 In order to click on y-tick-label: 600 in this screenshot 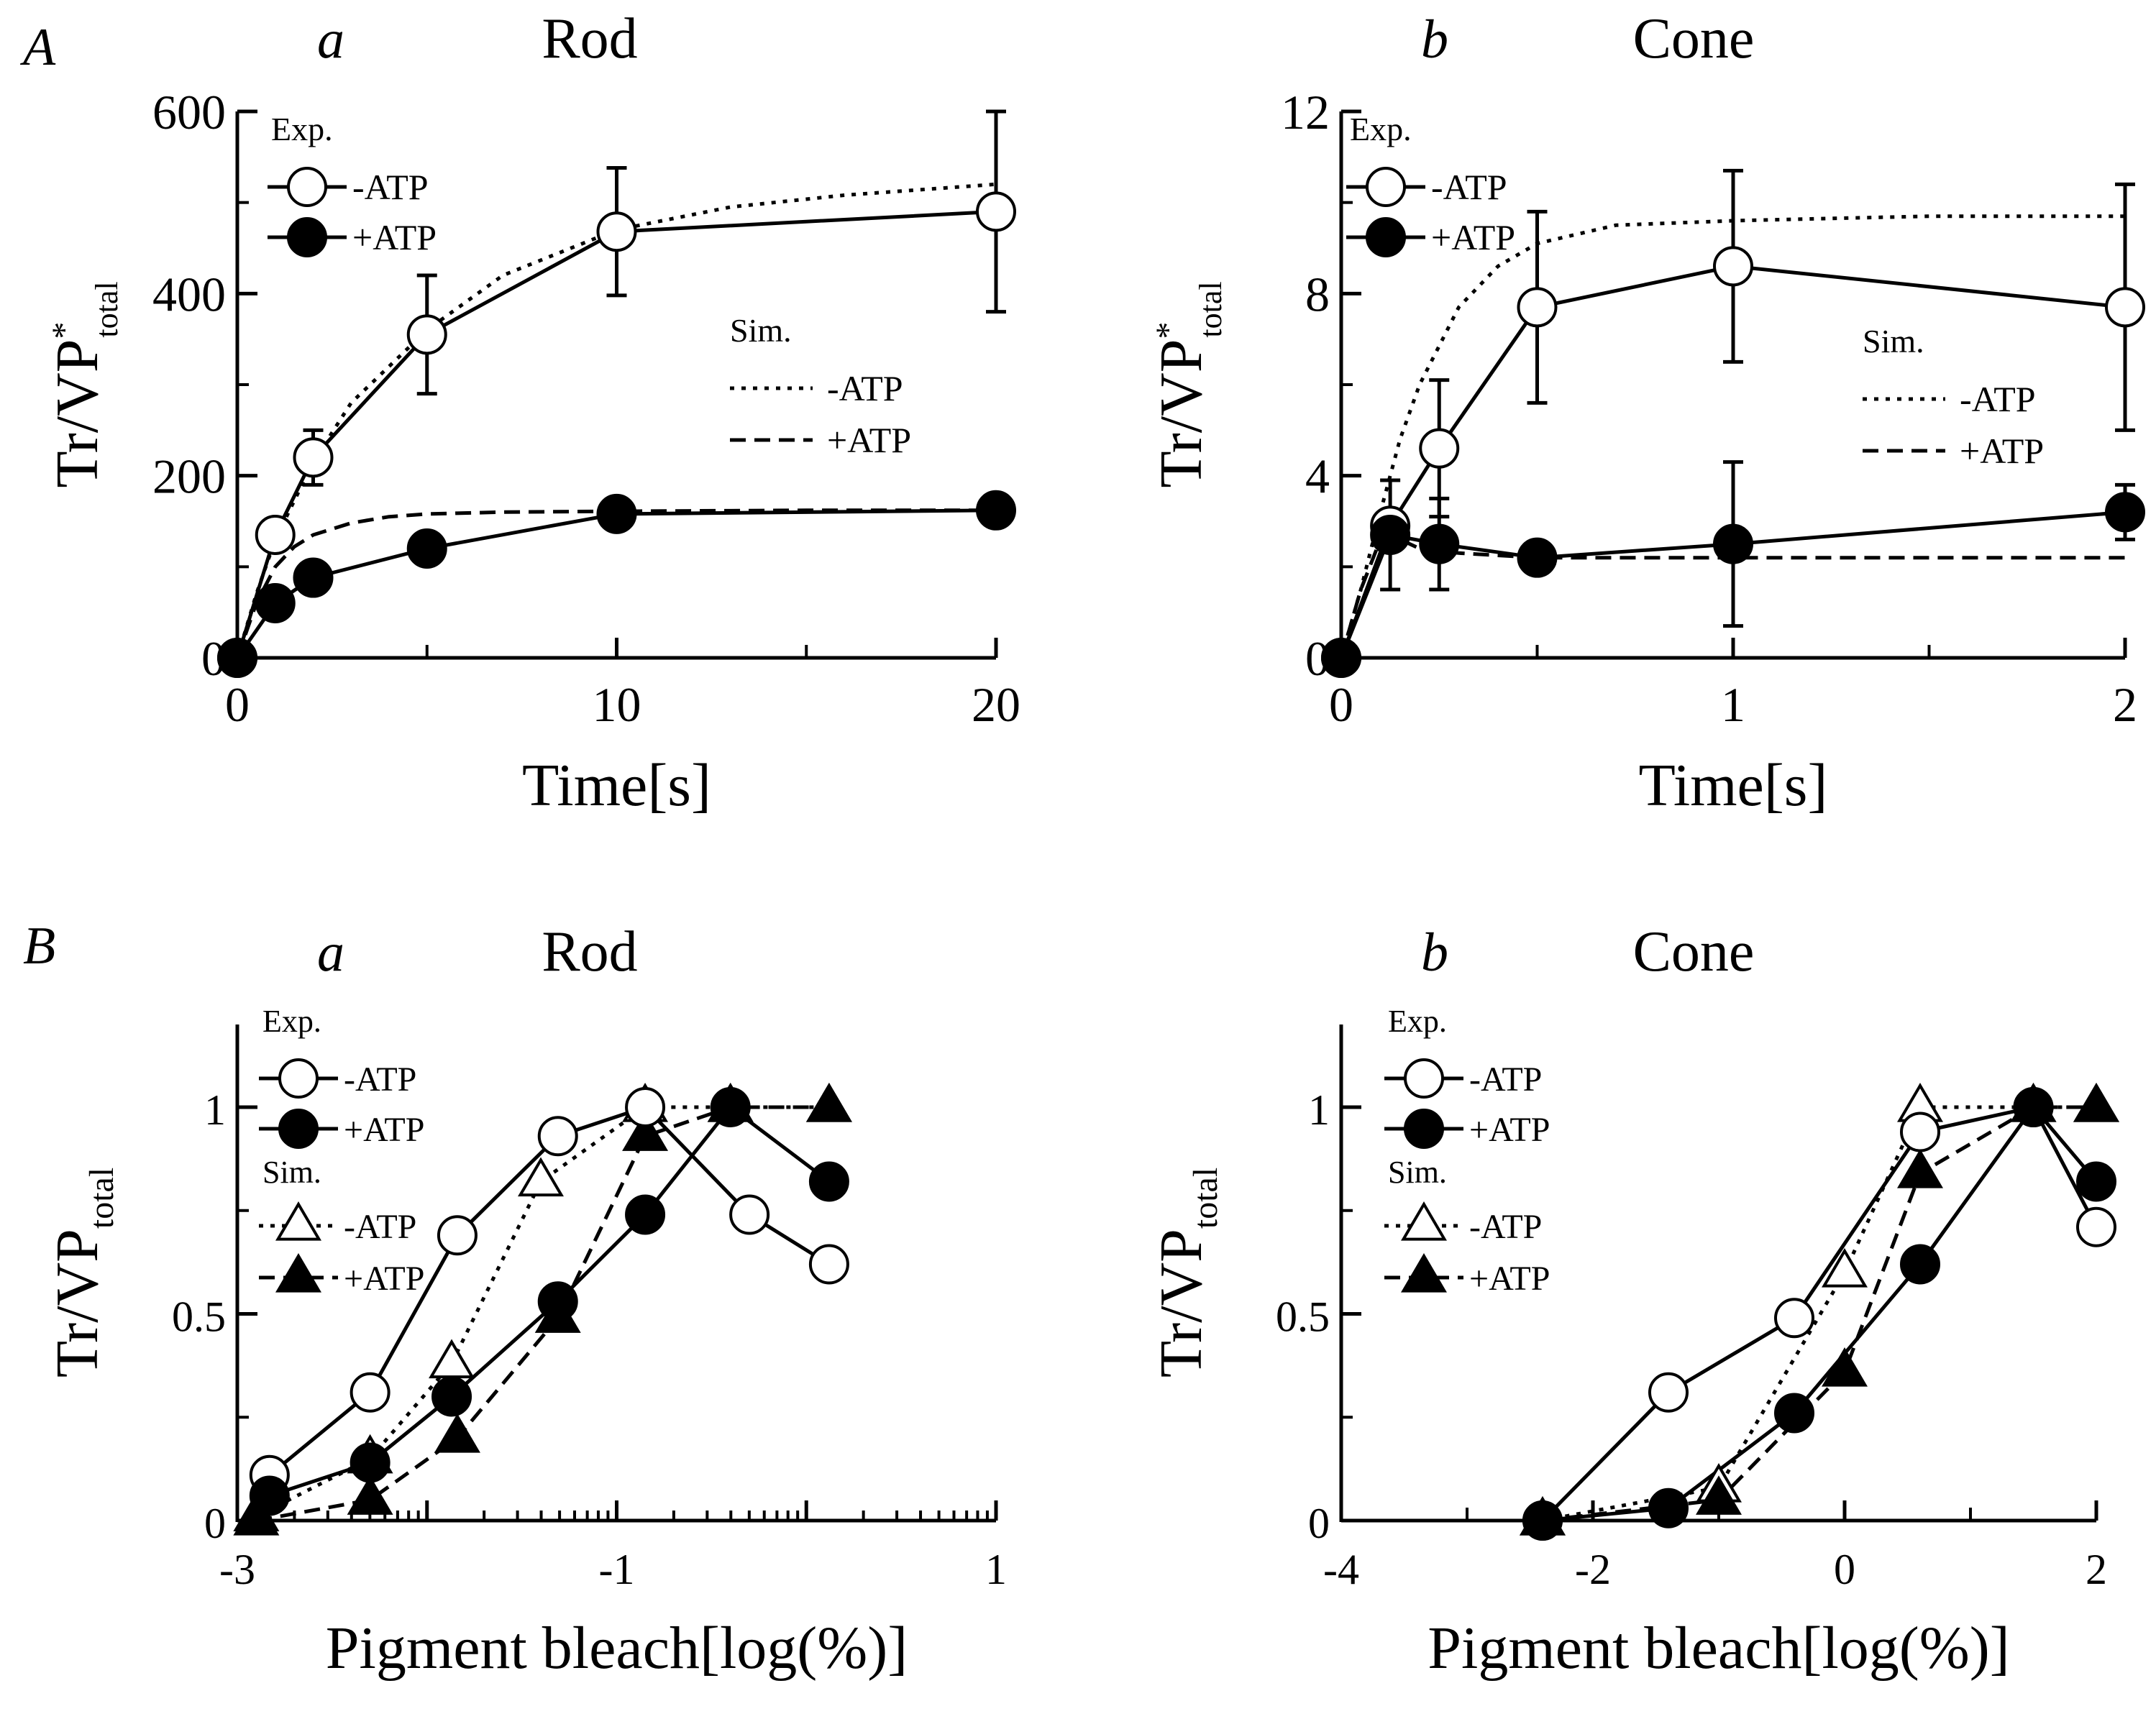, I will do `click(189, 112)`.